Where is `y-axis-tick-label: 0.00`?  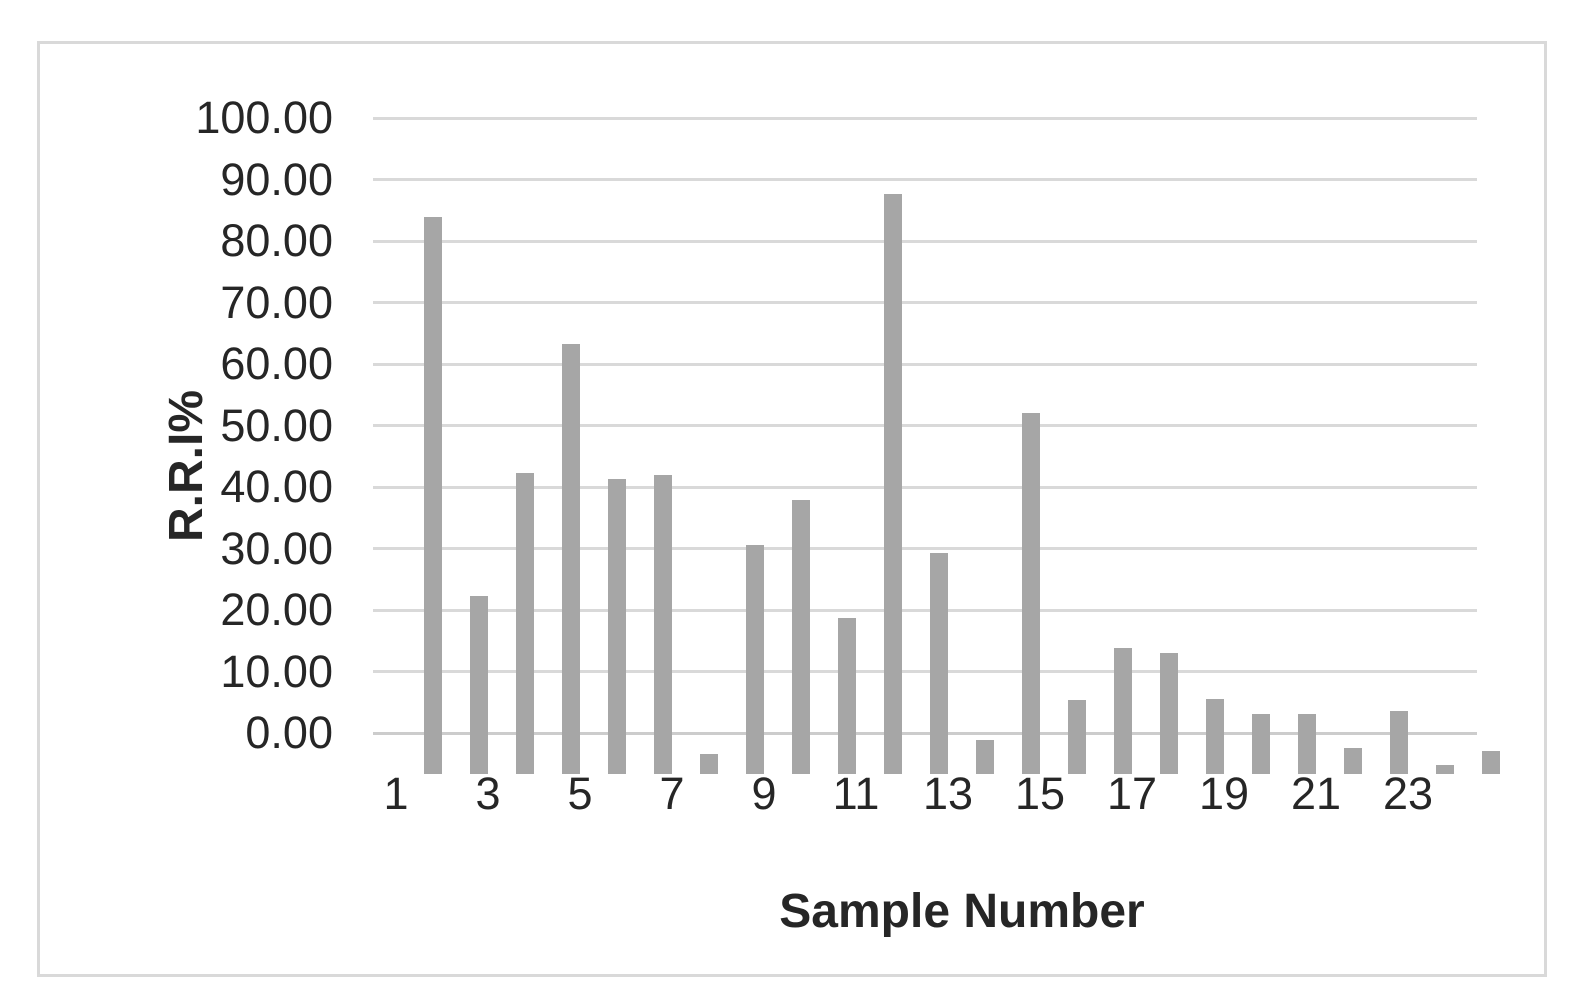 y-axis-tick-label: 0.00 is located at coordinates (289, 732).